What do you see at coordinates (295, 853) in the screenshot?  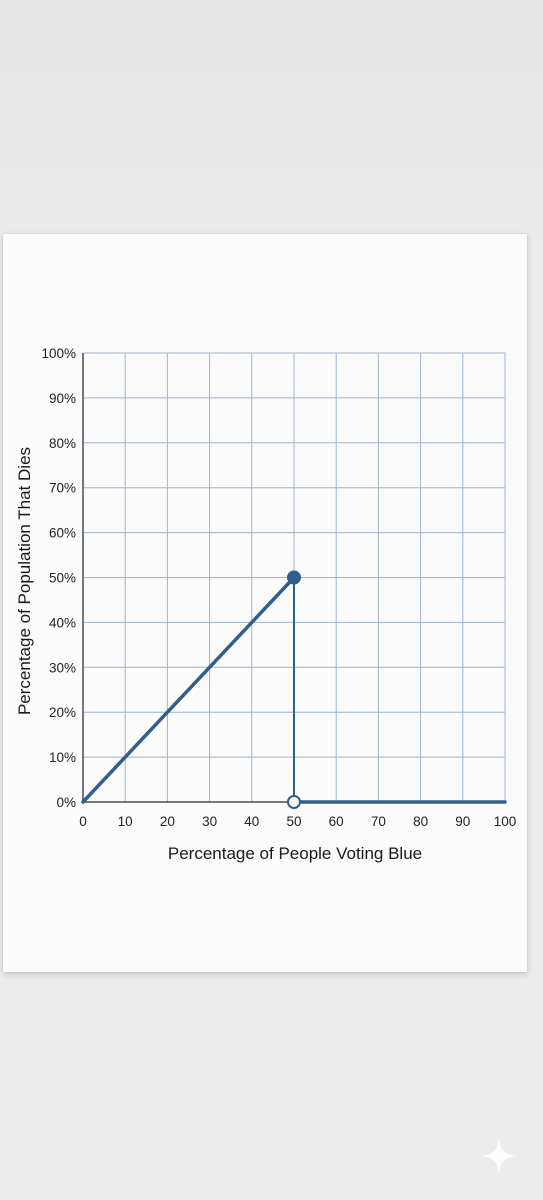 I see `x-axis-label: Percentage of People Voting Blue` at bounding box center [295, 853].